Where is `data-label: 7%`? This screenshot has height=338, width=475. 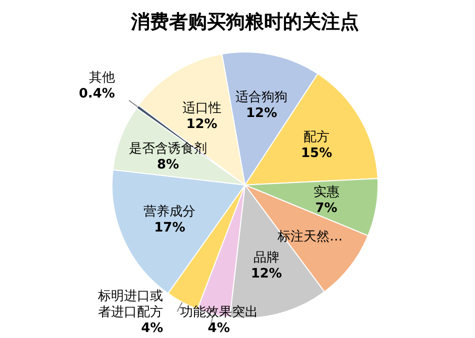
data-label: 7% is located at coordinates (326, 208).